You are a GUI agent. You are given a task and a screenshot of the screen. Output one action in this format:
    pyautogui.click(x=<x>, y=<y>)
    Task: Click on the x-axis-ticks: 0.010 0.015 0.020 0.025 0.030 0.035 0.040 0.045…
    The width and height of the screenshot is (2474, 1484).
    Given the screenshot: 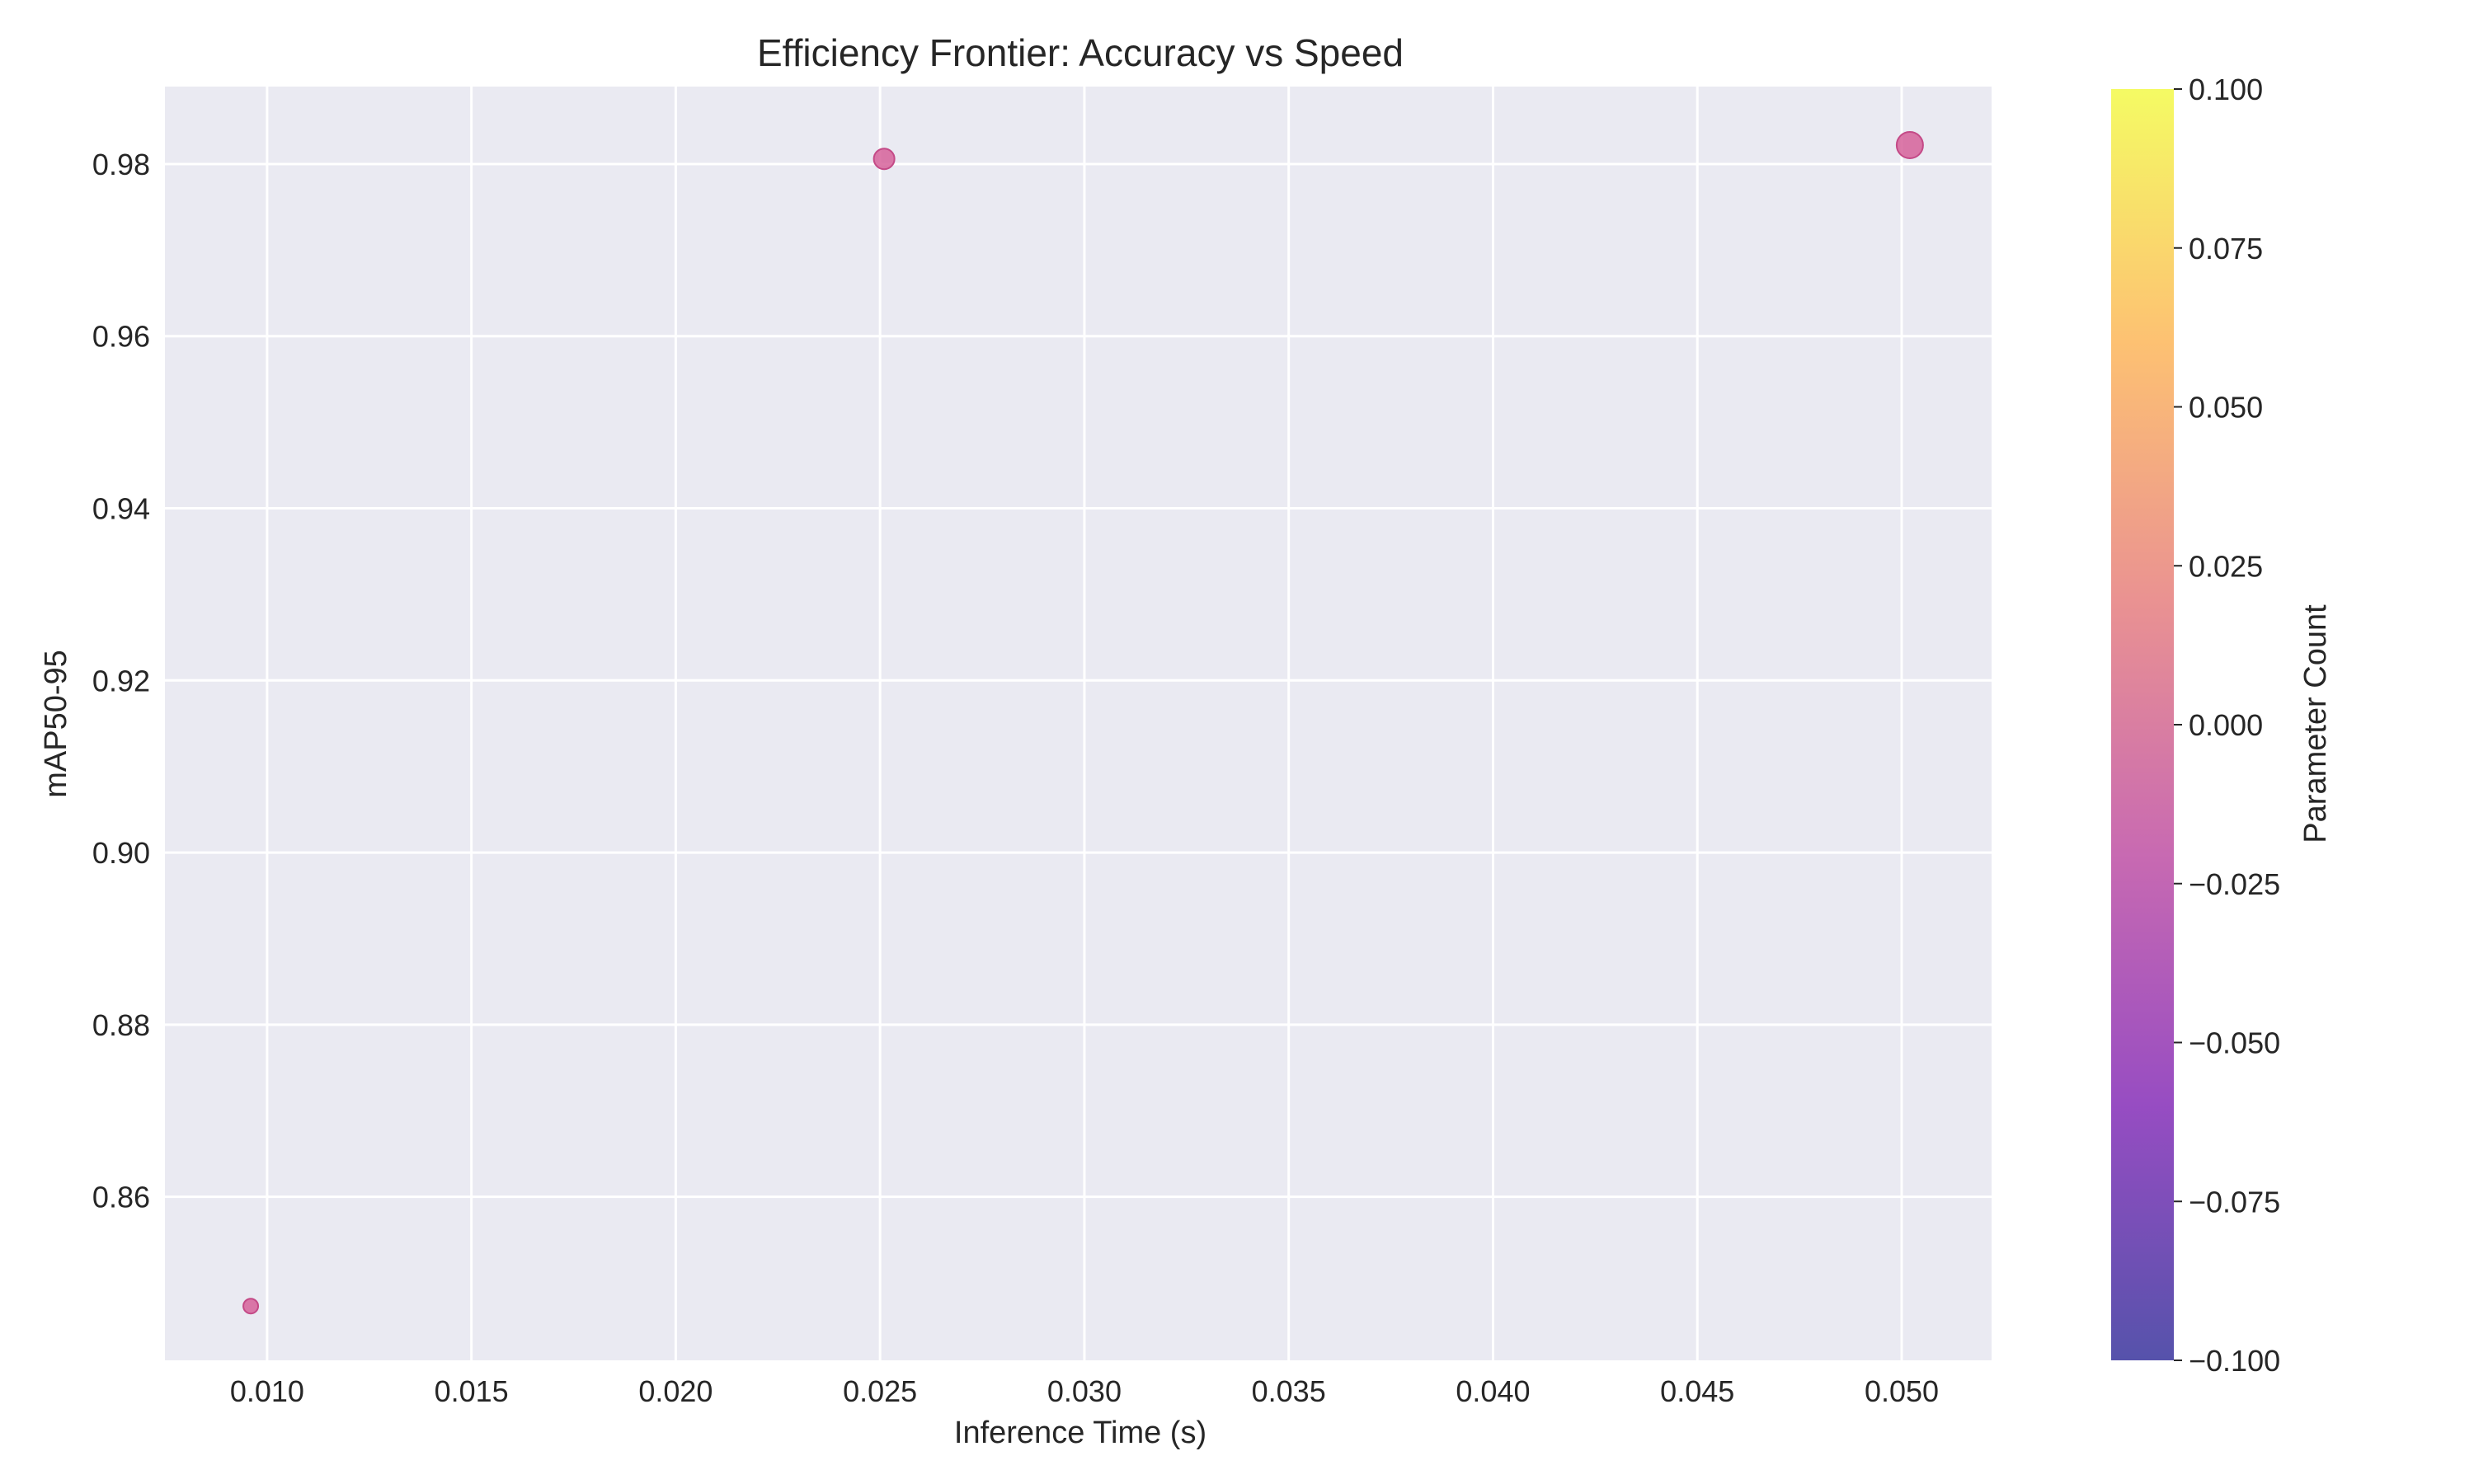 What is the action you would take?
    pyautogui.click(x=1084, y=1391)
    